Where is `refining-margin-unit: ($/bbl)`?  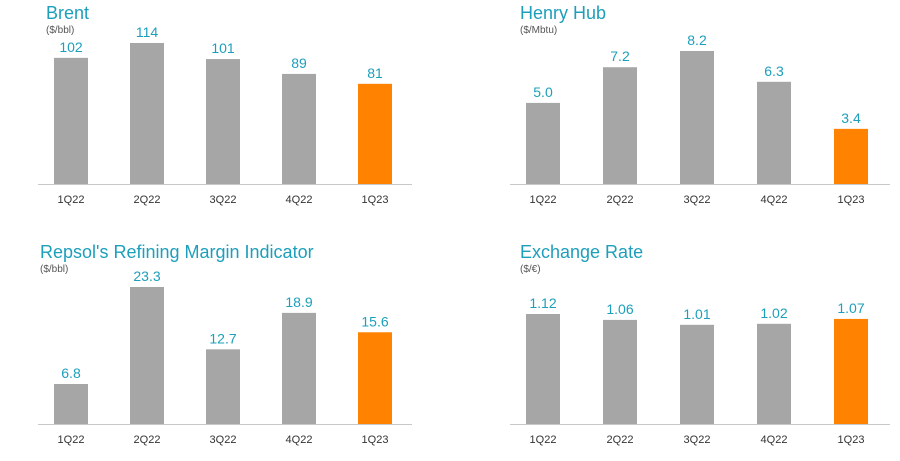
refining-margin-unit: ($/bbl) is located at coordinates (54, 269).